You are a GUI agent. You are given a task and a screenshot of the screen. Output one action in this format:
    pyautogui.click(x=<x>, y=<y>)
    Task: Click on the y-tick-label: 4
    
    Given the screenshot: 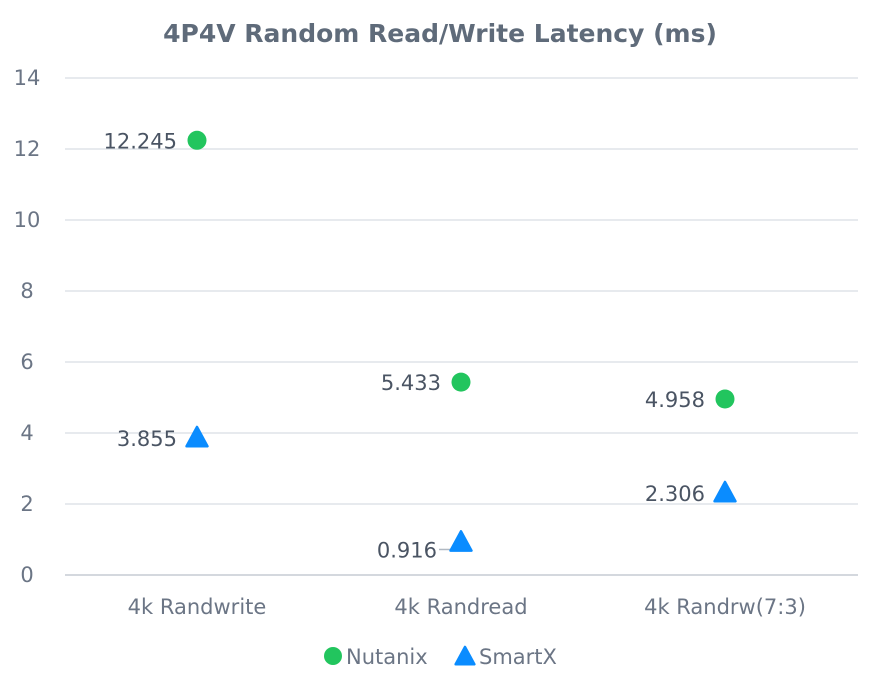 What is the action you would take?
    pyautogui.click(x=26, y=433)
    